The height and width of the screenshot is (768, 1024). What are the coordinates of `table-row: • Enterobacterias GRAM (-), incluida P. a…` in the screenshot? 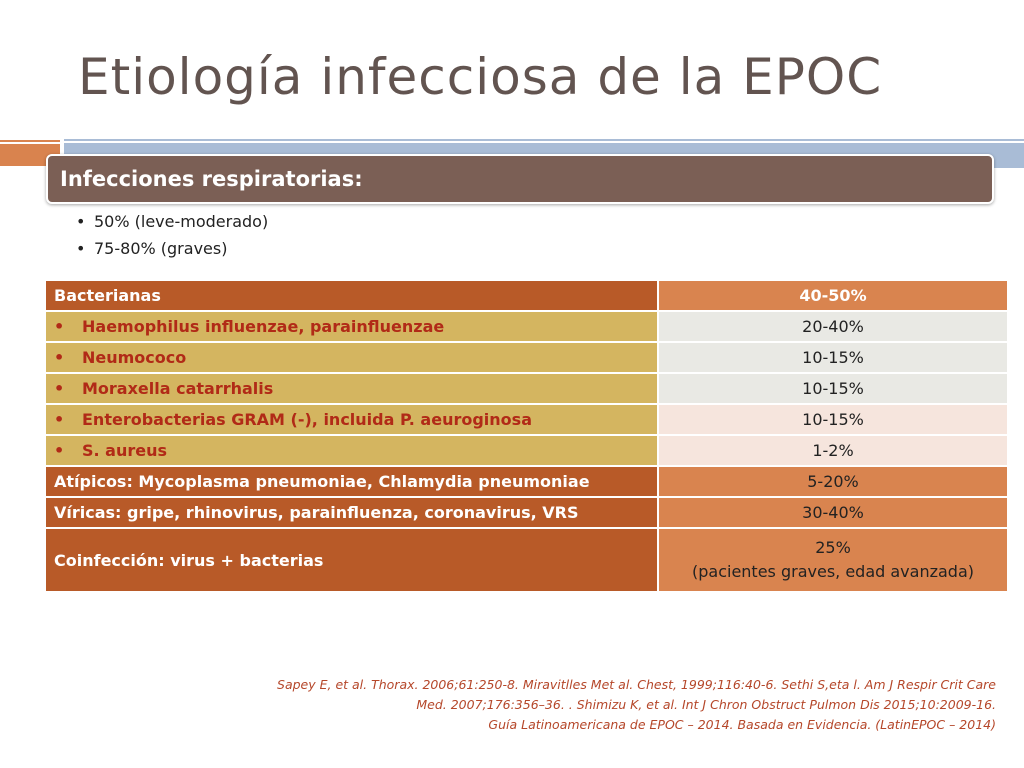 It's located at (526, 419).